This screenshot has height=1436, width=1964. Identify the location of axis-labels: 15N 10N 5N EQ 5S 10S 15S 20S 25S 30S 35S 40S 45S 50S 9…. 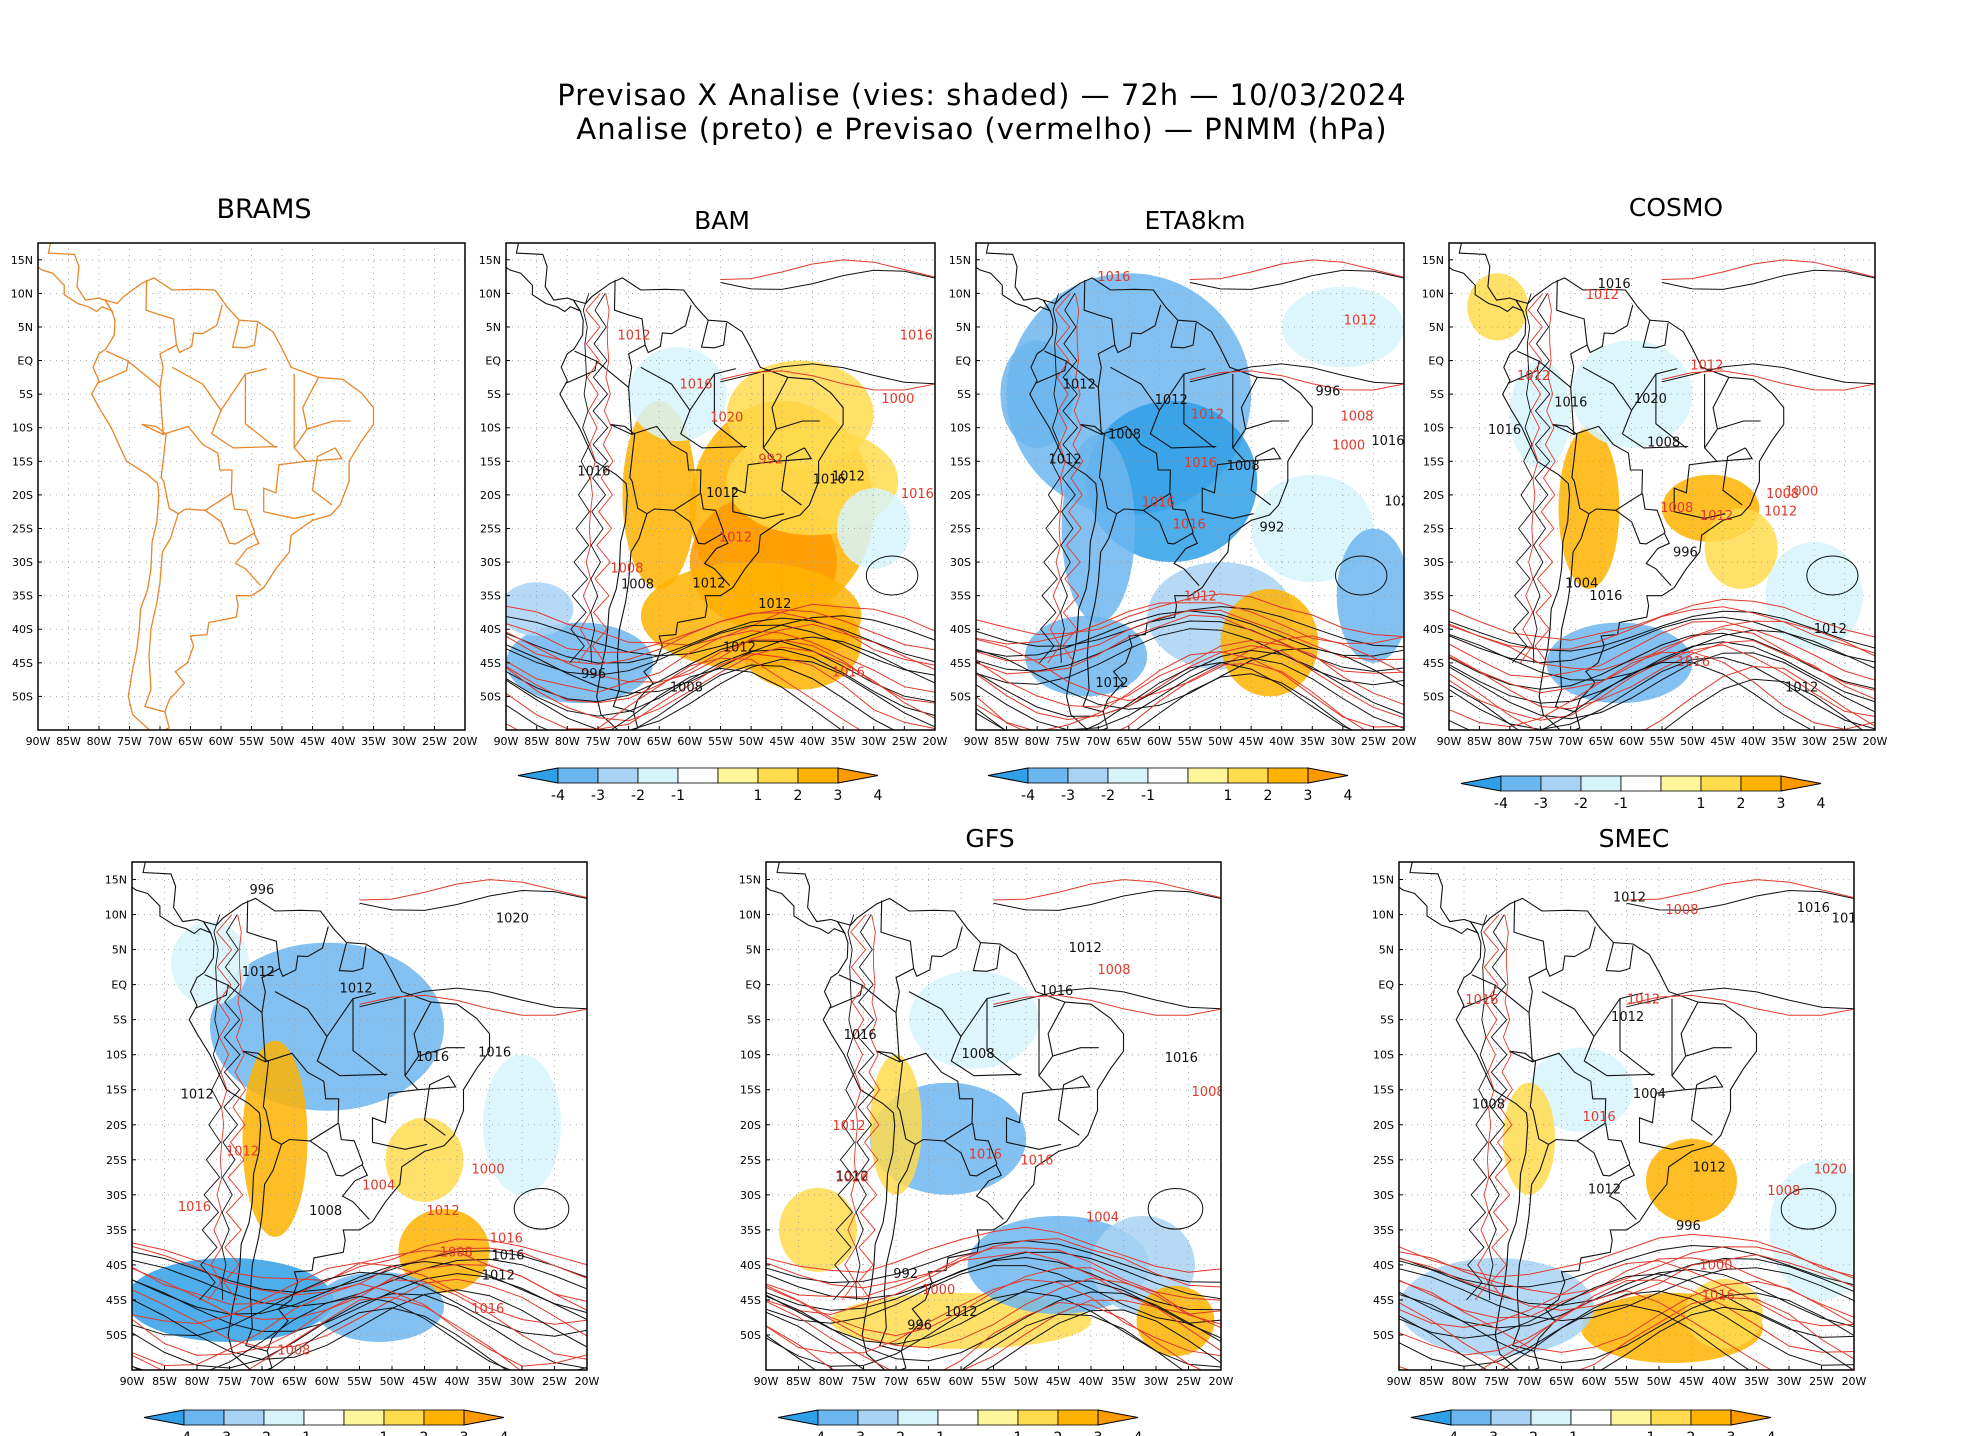
(713, 501).